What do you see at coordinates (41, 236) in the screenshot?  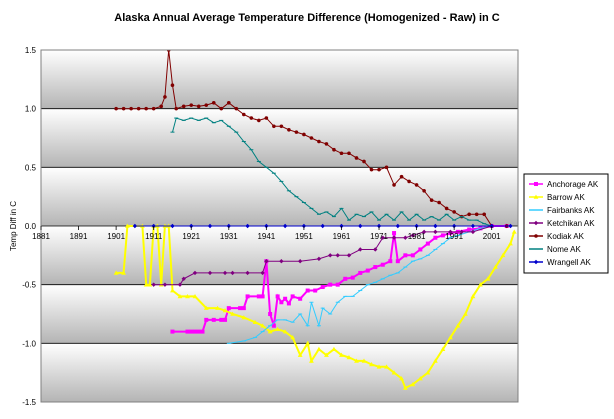 I see `x-tick-label: 1881` at bounding box center [41, 236].